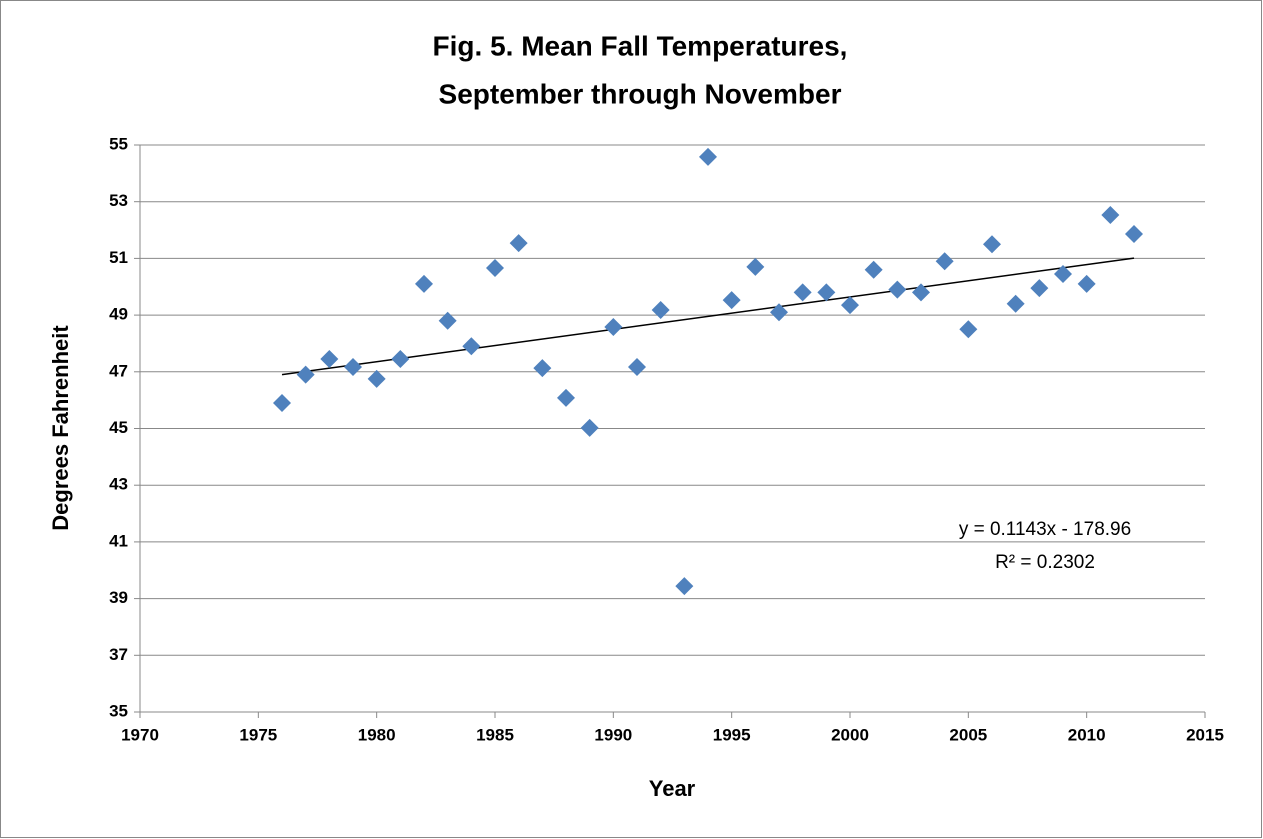  What do you see at coordinates (1205, 734) in the screenshot?
I see `x-tick-label: 2015` at bounding box center [1205, 734].